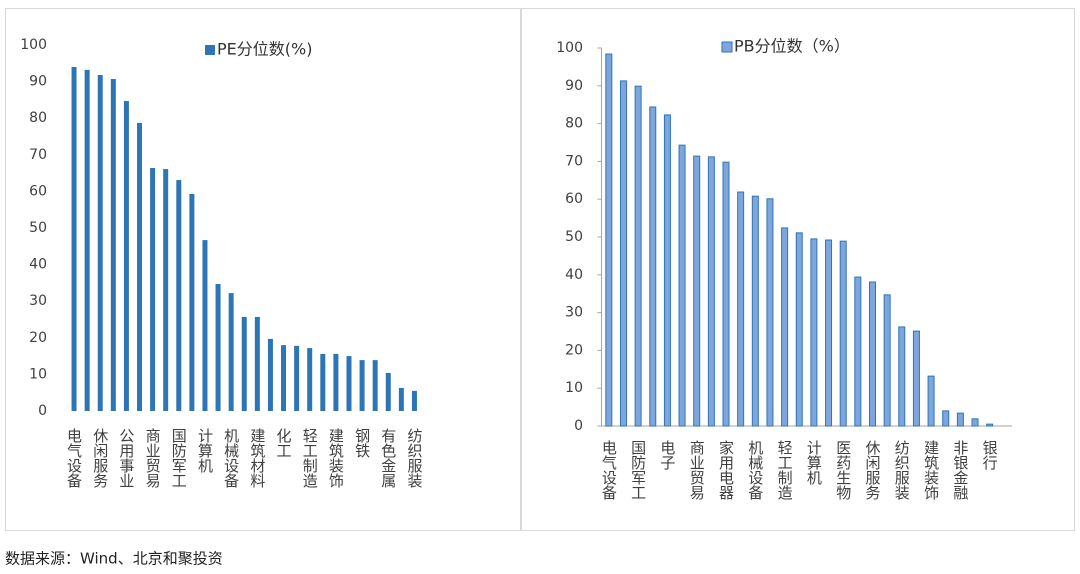  Describe the element at coordinates (667, 455) in the screenshot. I see `x-tick-label: 电子` at that location.